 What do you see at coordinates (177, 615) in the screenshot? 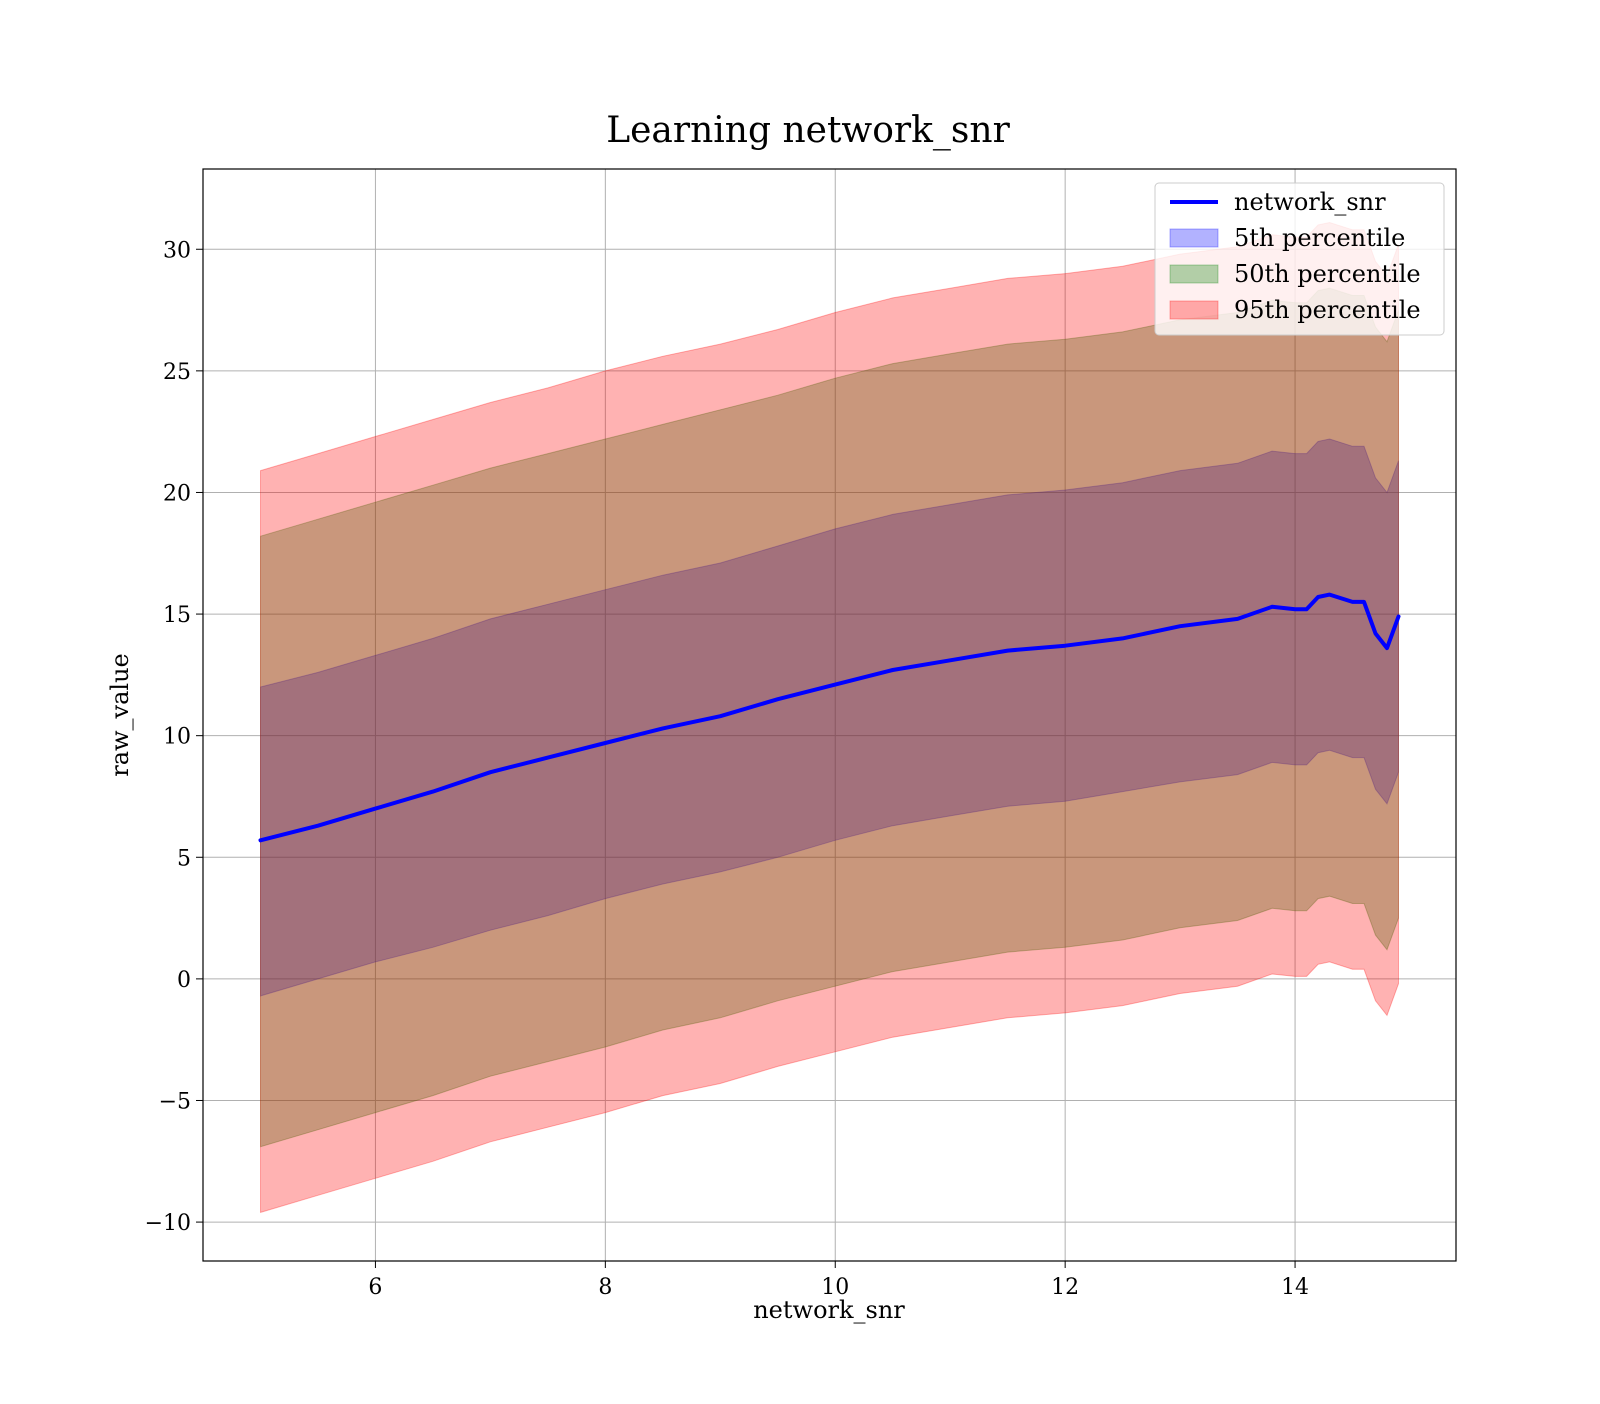
I see `y-tick-label: 15` at bounding box center [177, 615].